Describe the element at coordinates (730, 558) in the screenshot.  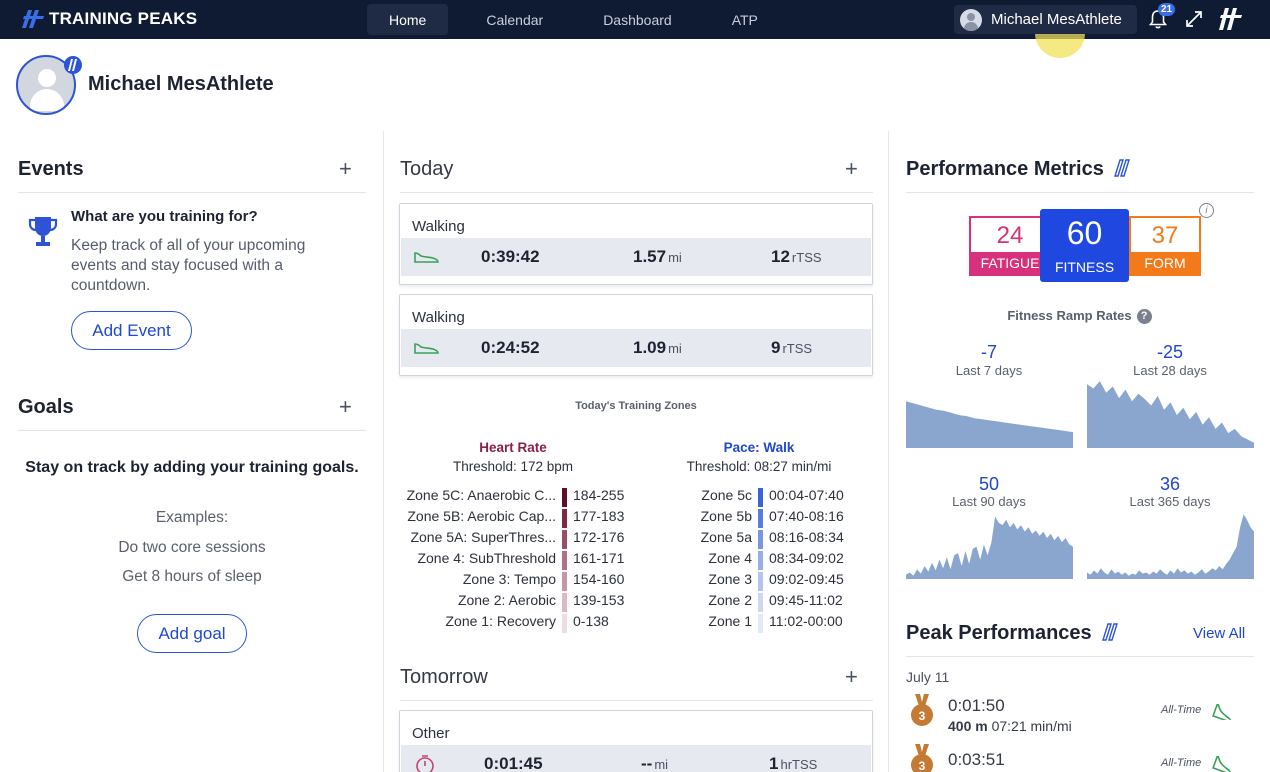
I see `zone-label: Zone 4` at that location.